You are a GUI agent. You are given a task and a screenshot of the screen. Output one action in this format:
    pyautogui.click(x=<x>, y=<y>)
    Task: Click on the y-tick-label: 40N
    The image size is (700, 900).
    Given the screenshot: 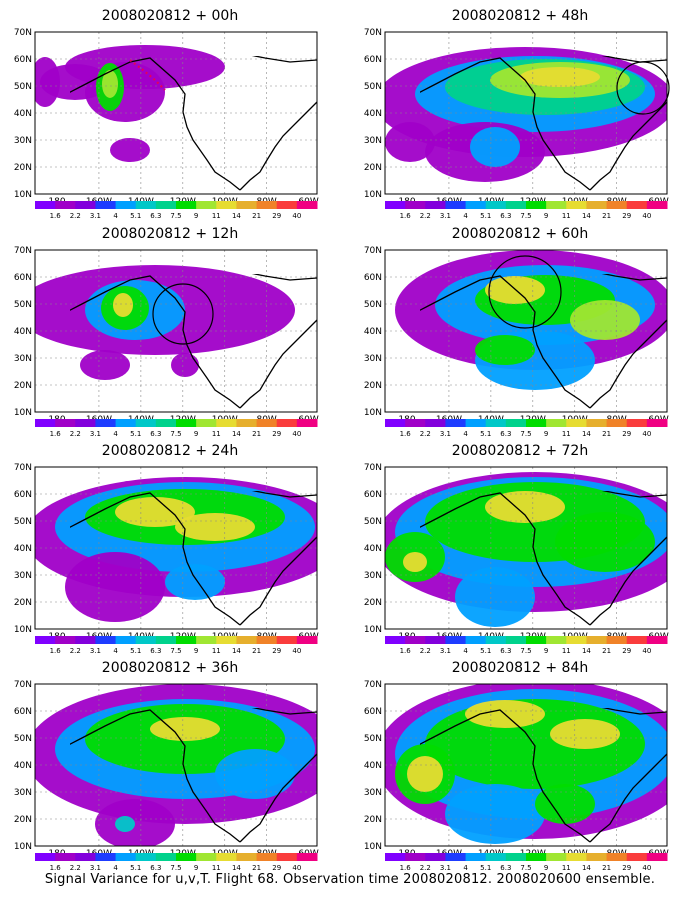 What is the action you would take?
    pyautogui.click(x=373, y=549)
    